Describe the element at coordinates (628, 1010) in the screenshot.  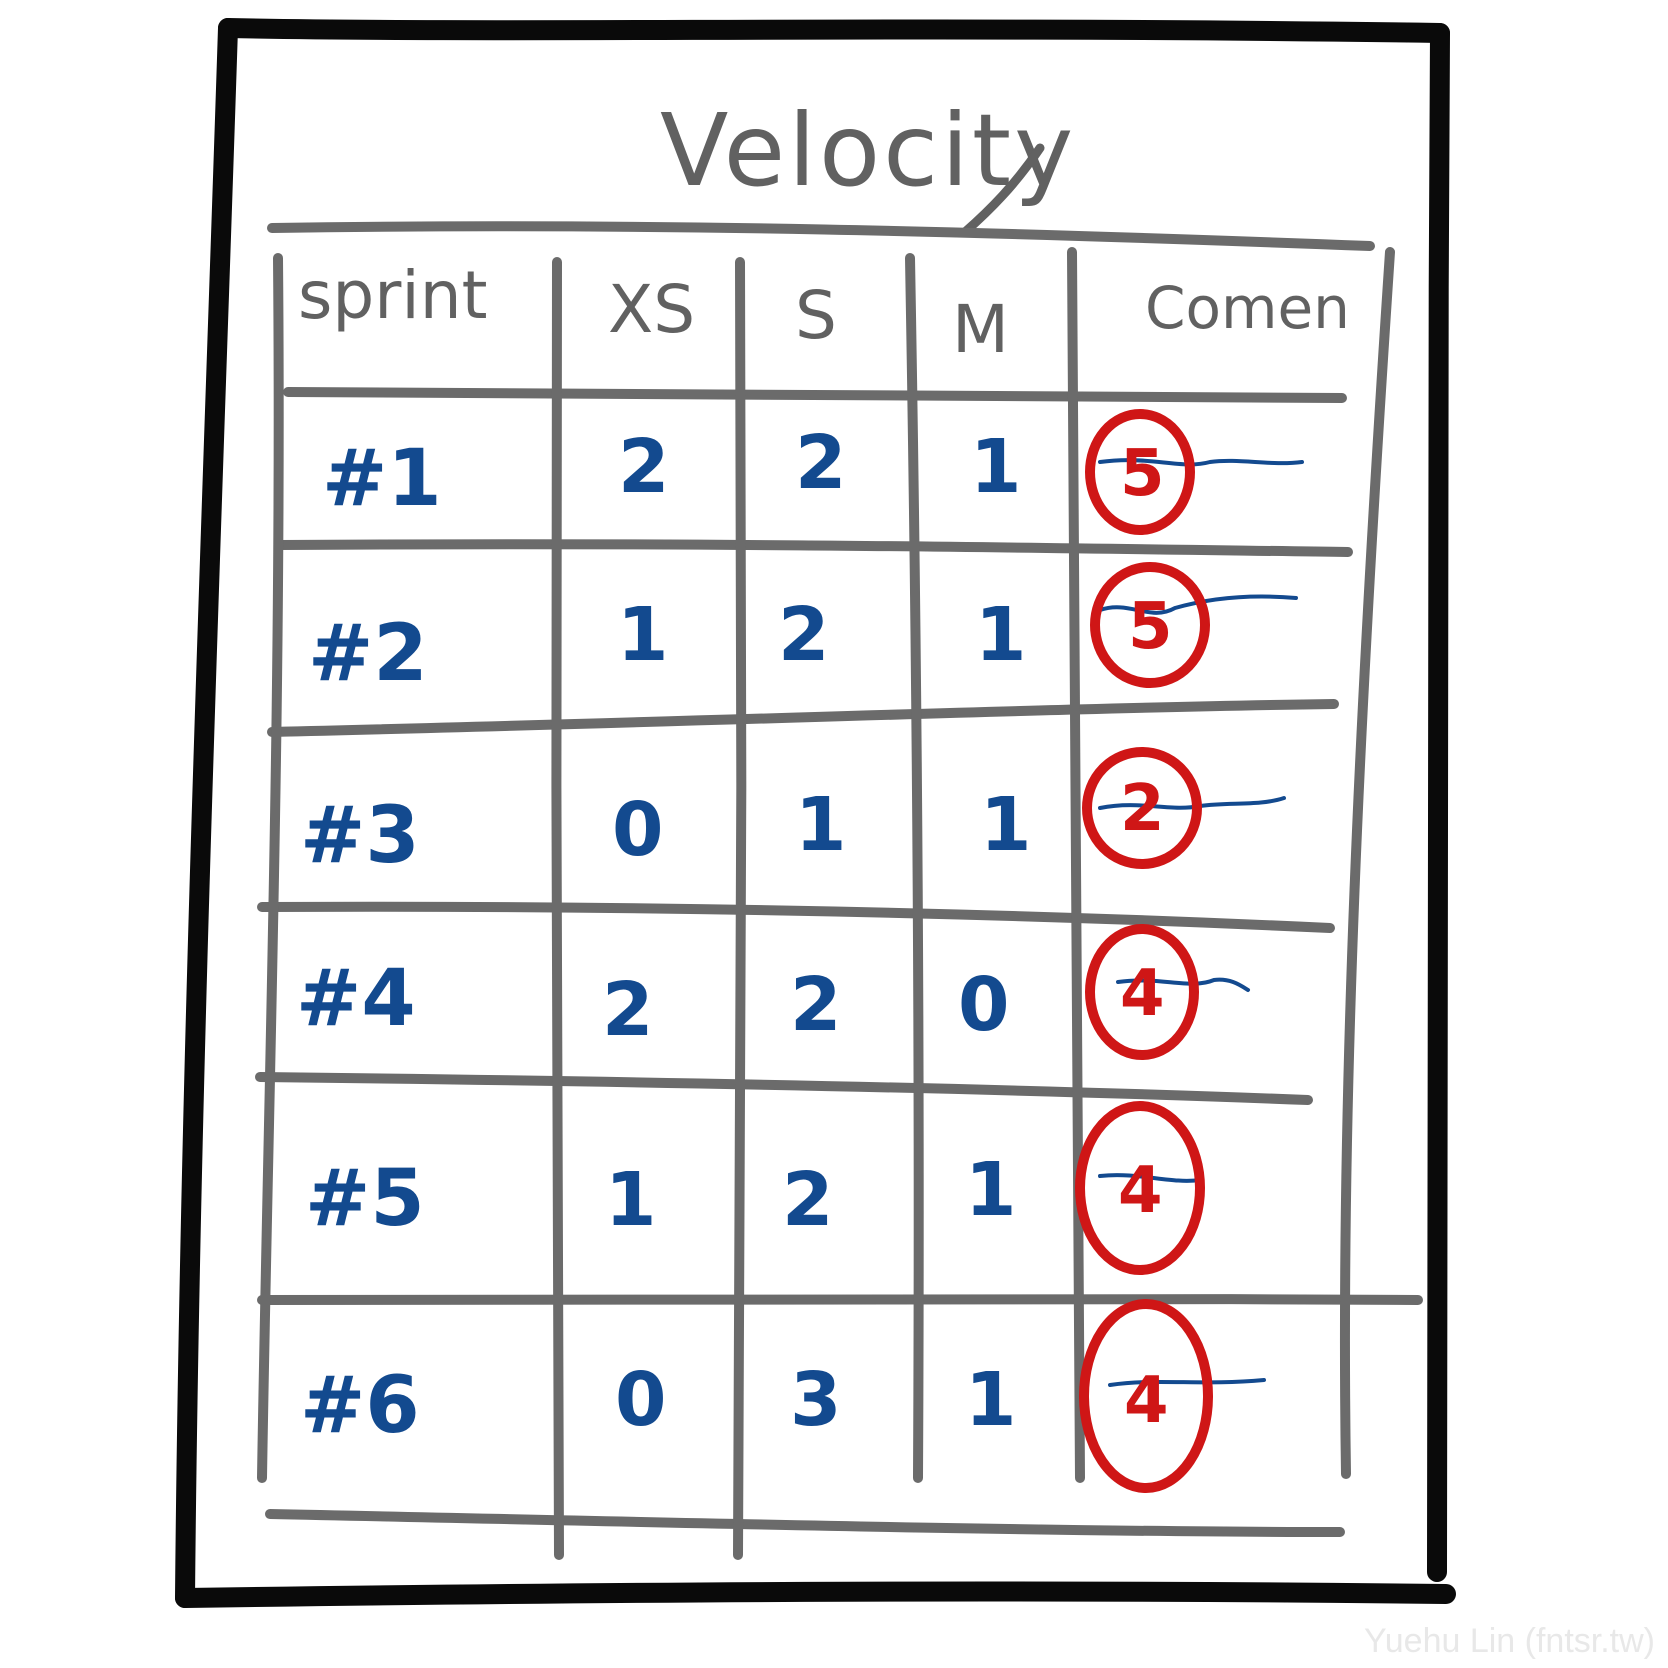
I see `row-4-xs: 2` at that location.